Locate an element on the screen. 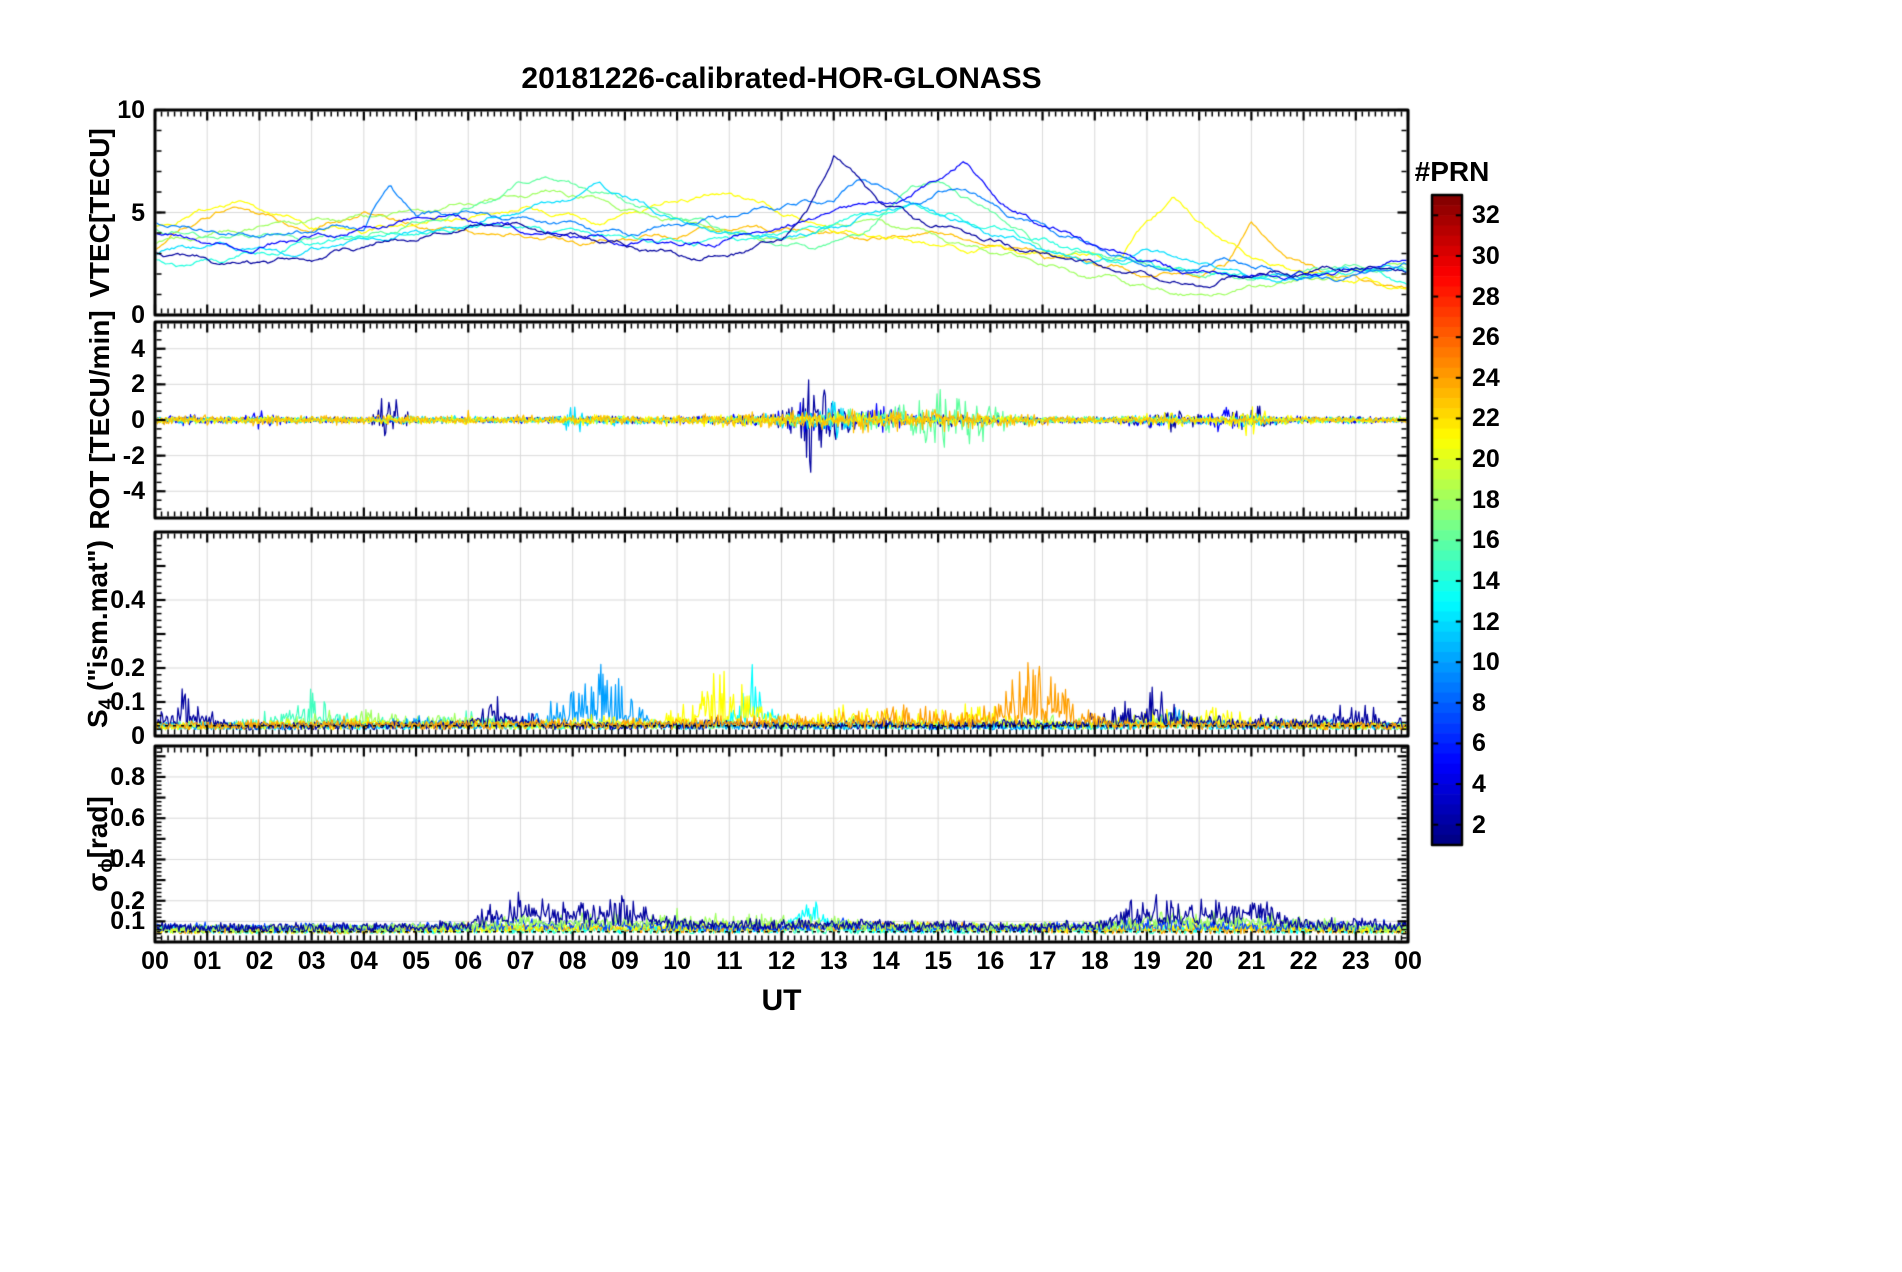 The image size is (1902, 1272). colorbar-label: #PRN is located at coordinates (1452, 171).